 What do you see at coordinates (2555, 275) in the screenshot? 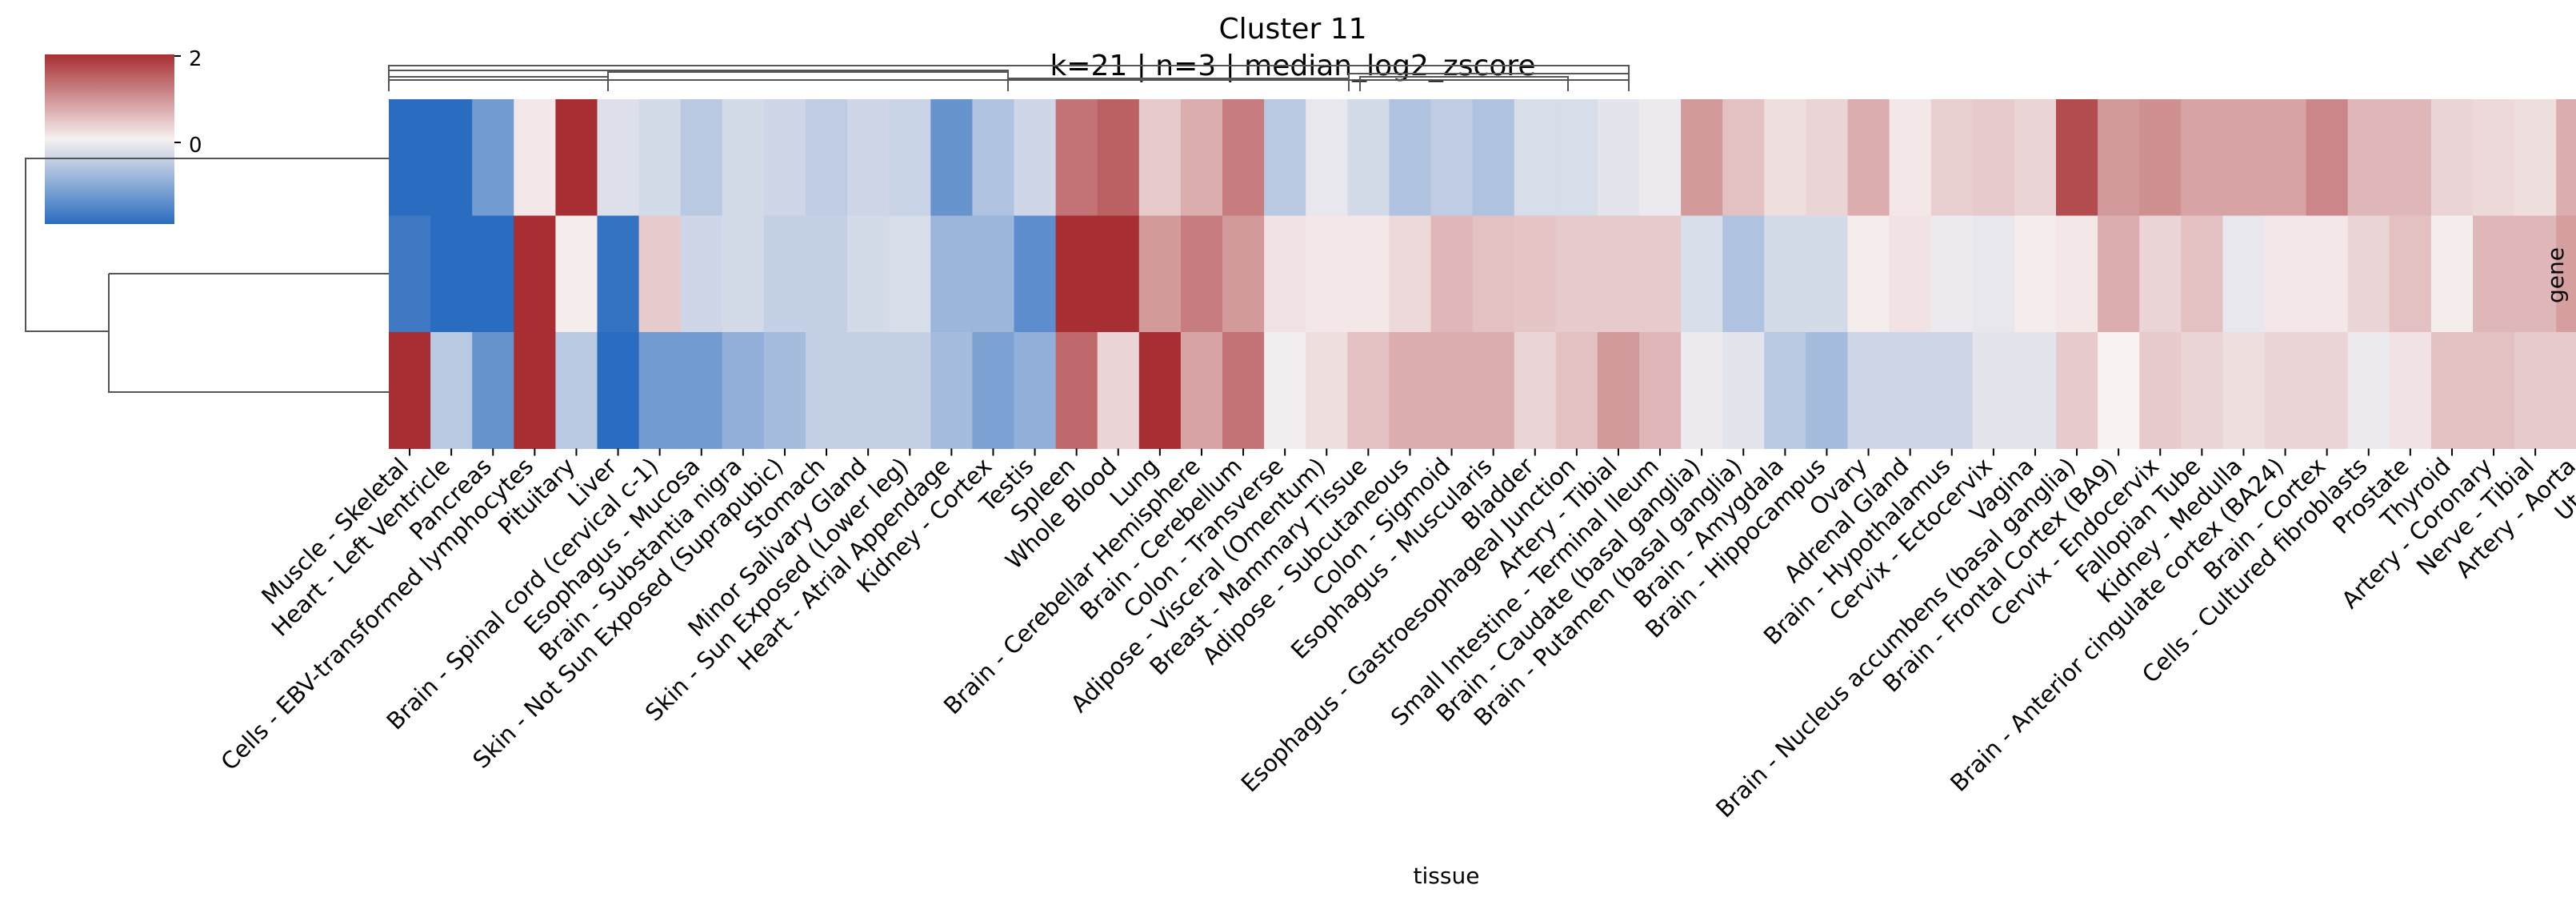
I see `y-axis-label: gene` at bounding box center [2555, 275].